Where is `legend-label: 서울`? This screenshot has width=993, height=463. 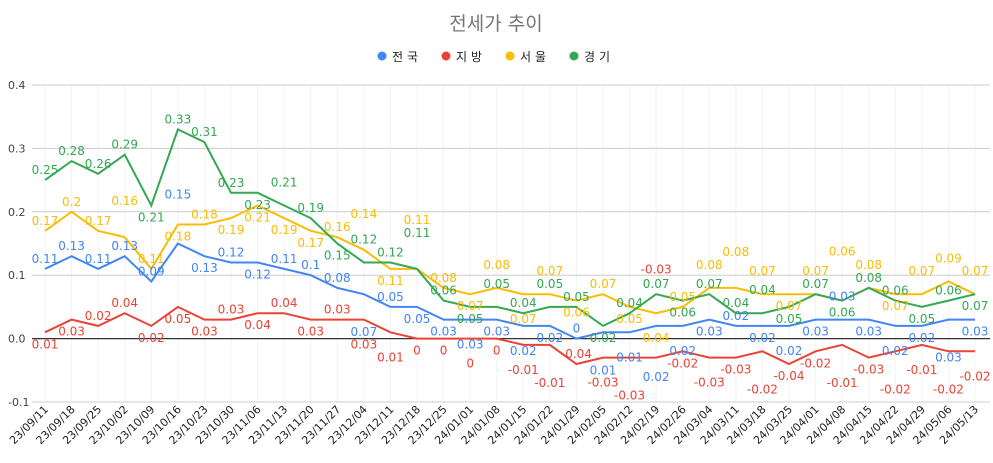 legend-label: 서울 is located at coordinates (535, 57).